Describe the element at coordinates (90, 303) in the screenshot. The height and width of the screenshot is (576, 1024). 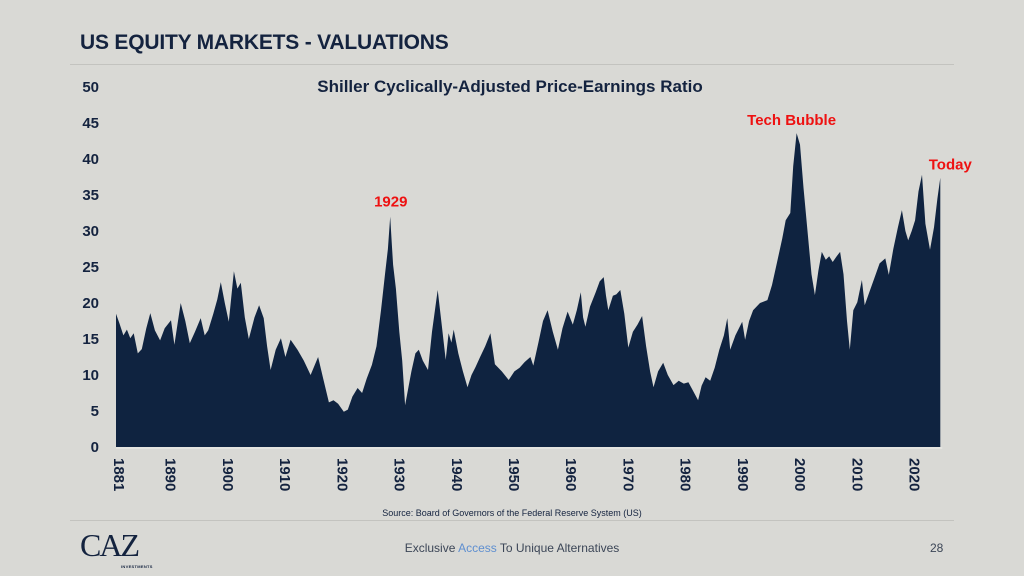
I see `y-tick-label: 20` at that location.